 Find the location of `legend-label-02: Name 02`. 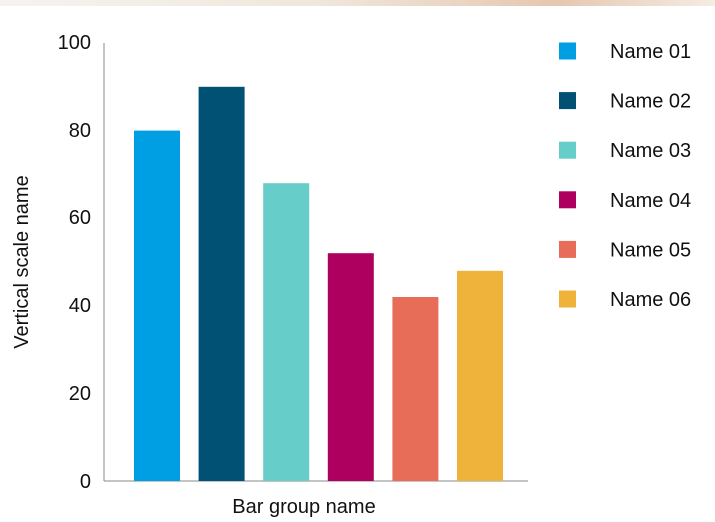

legend-label-02: Name 02 is located at coordinates (650, 102).